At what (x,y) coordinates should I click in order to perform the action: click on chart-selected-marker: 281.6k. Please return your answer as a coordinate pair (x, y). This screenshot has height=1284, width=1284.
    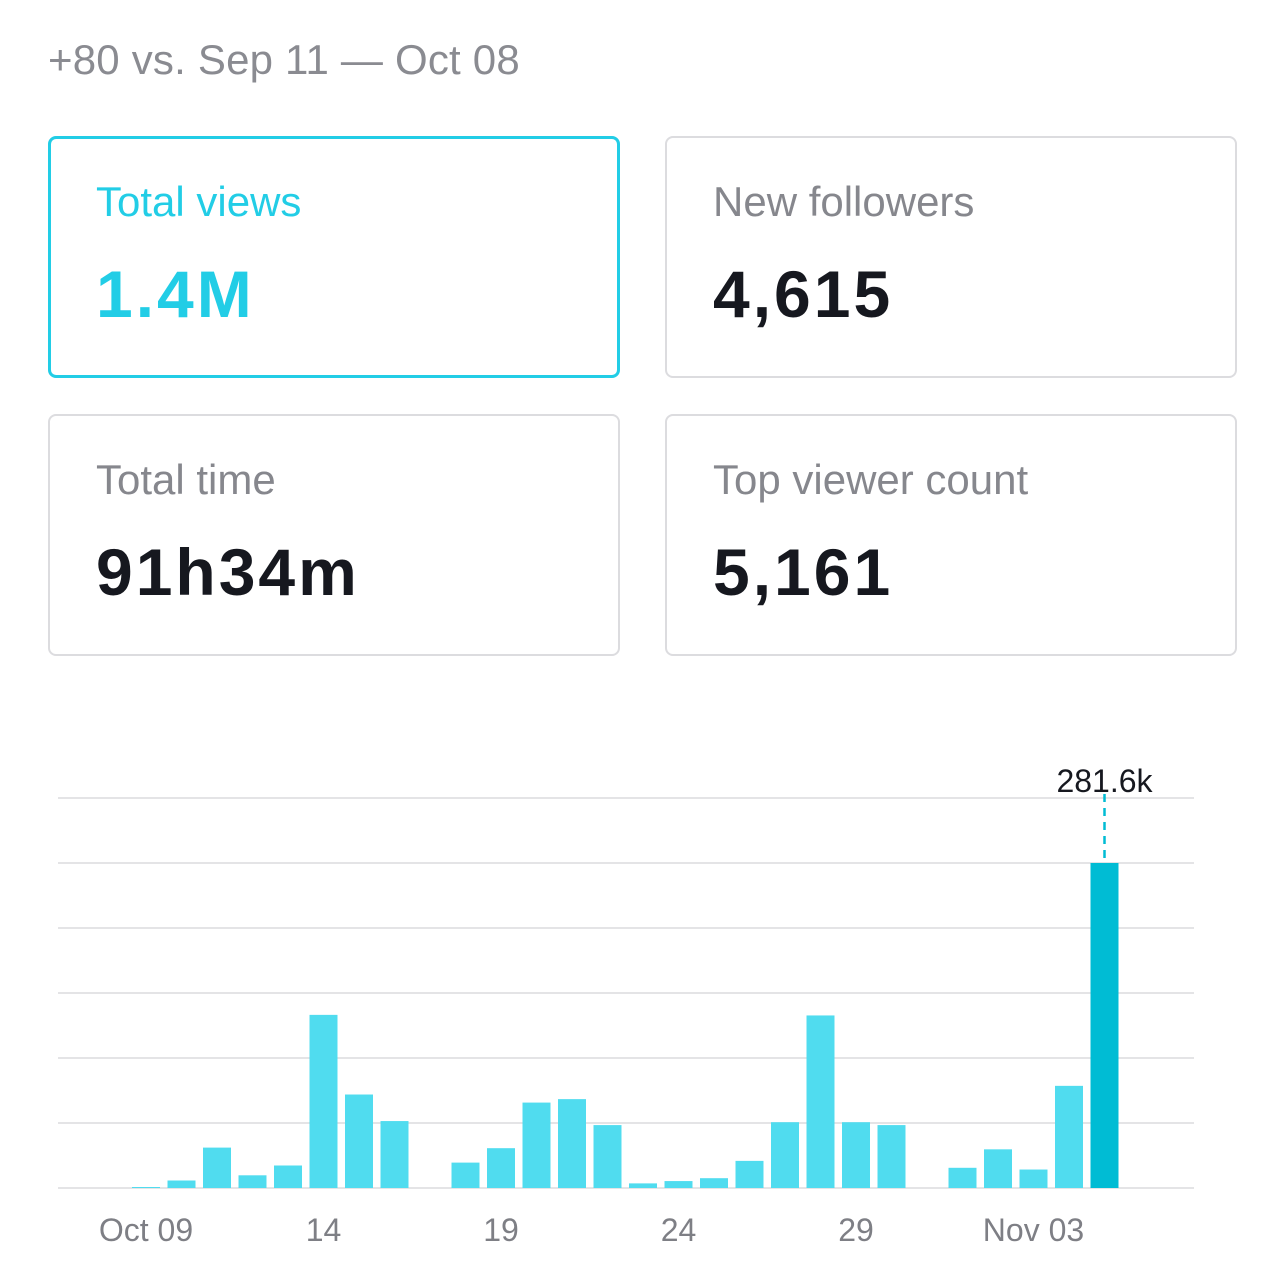
    Looking at the image, I should click on (1105, 813).